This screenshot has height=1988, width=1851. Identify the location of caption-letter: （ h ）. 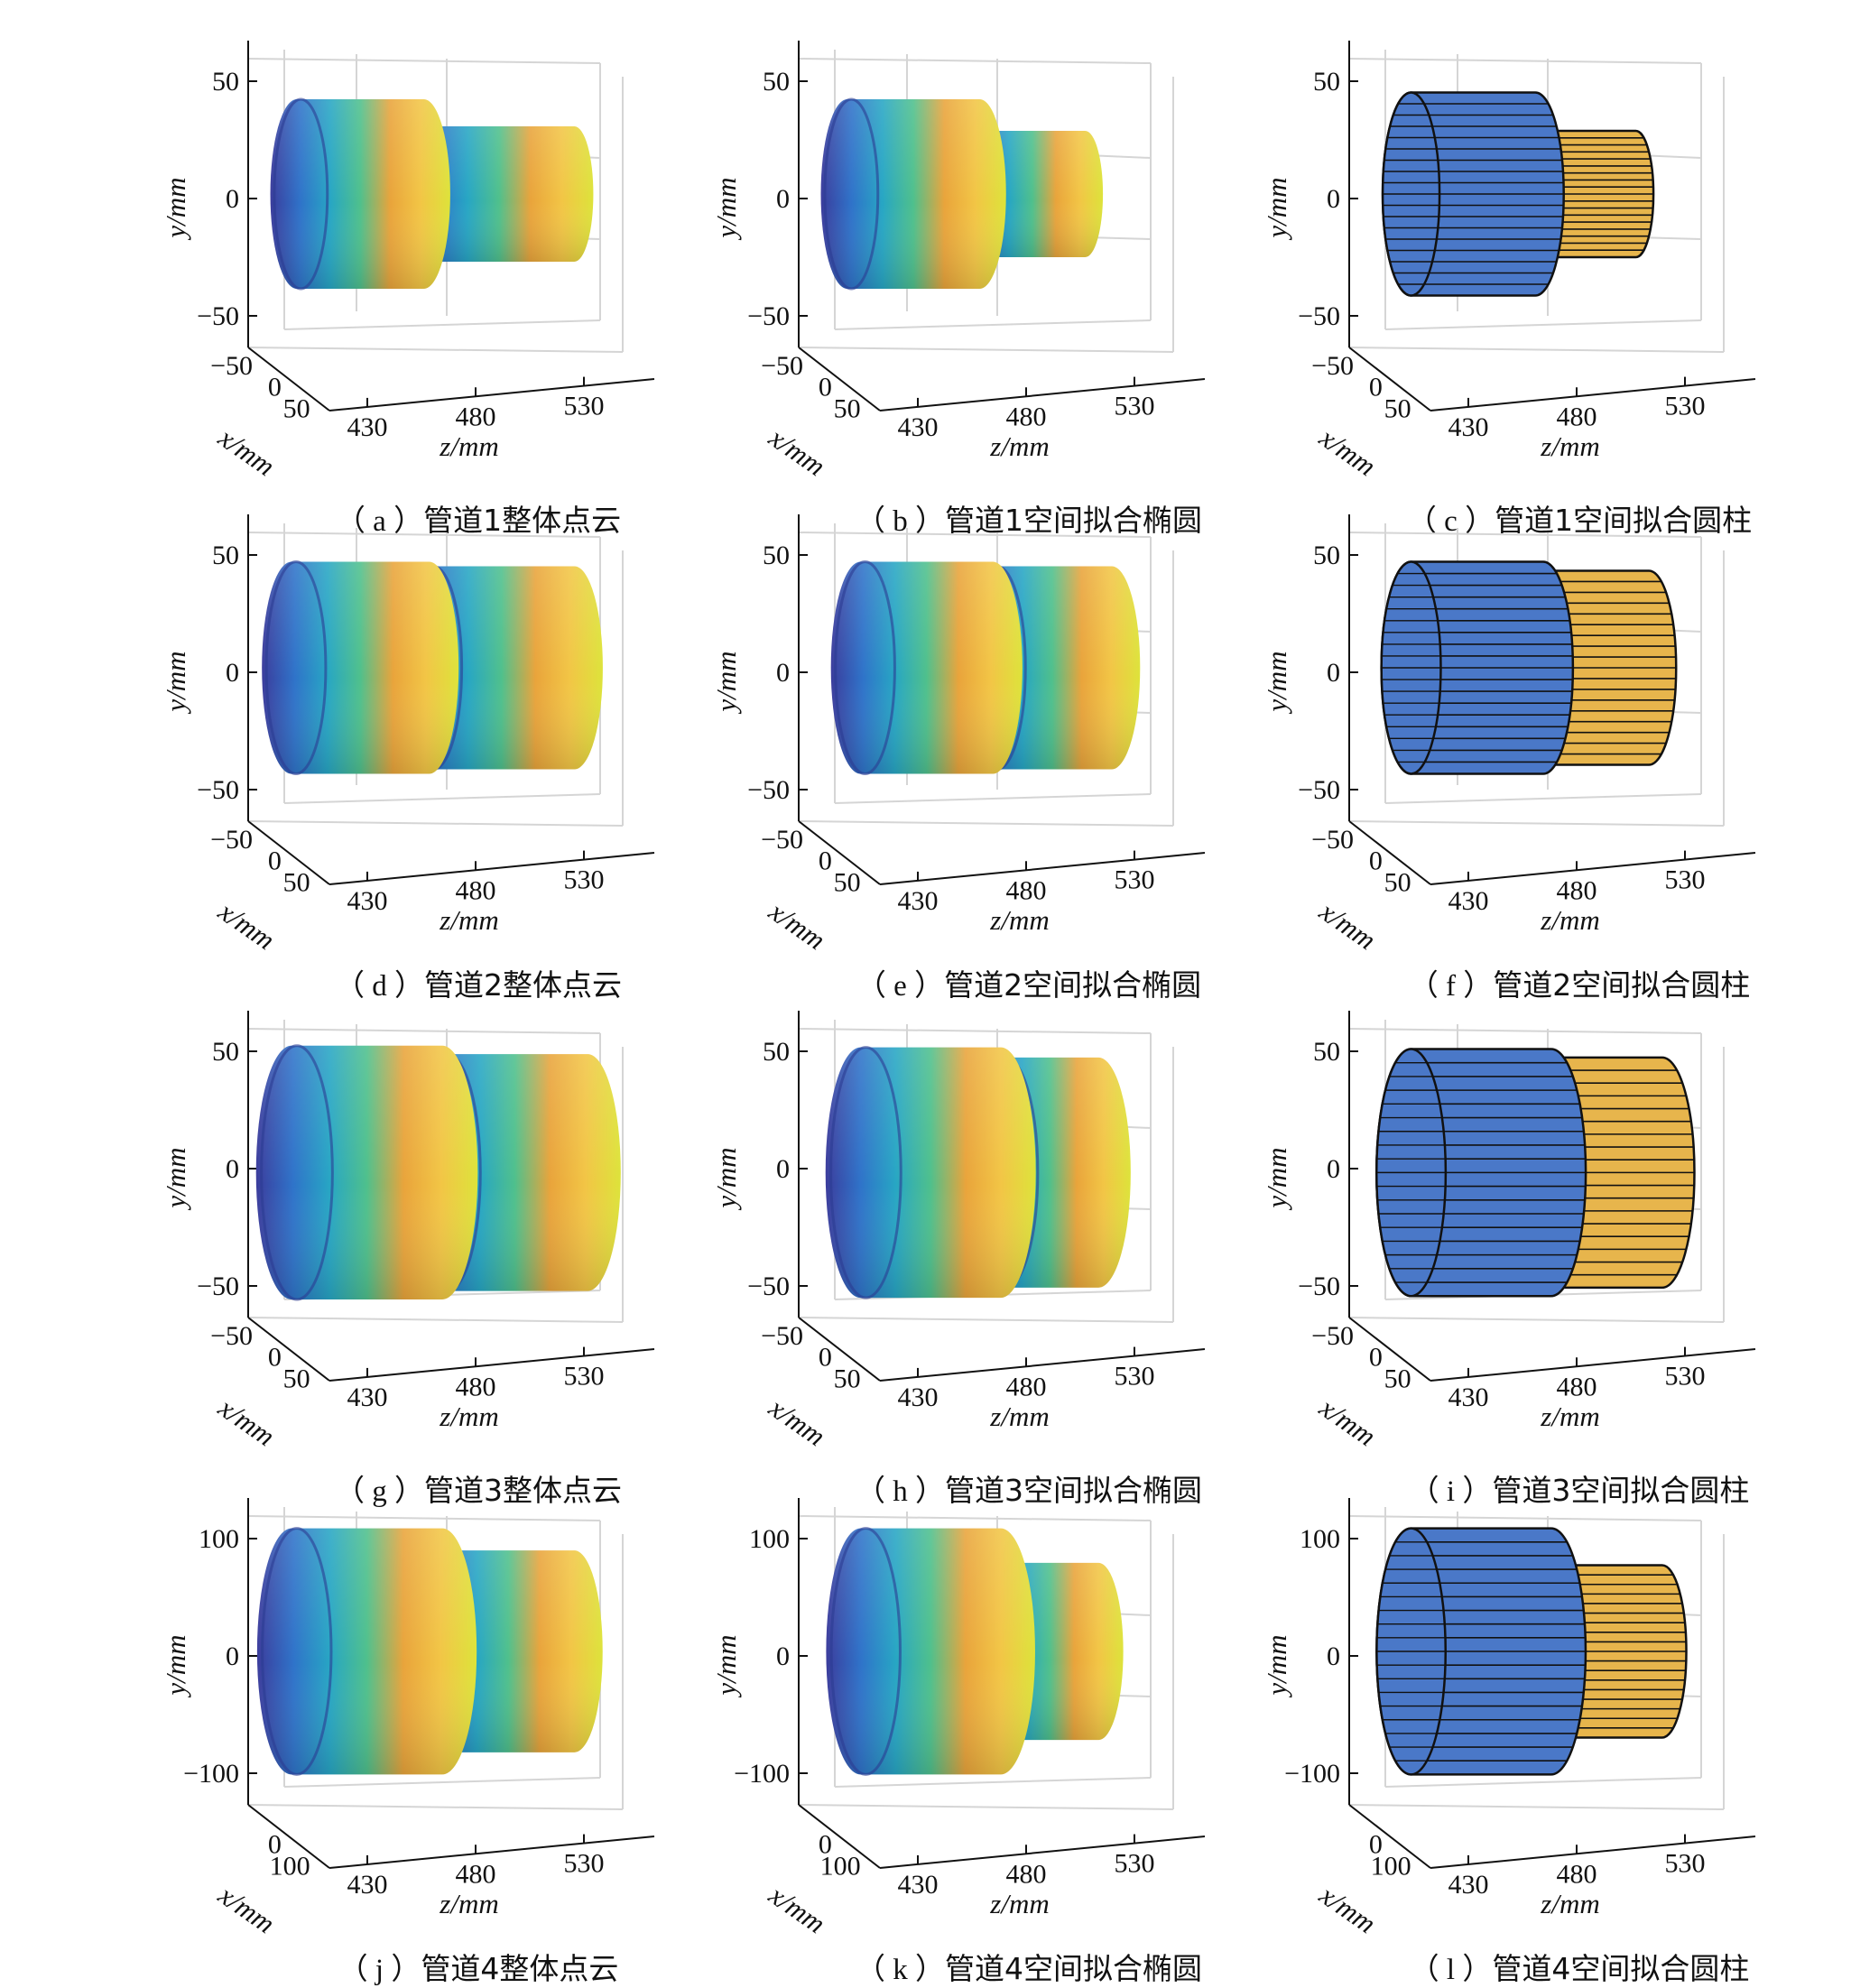
(901, 1491).